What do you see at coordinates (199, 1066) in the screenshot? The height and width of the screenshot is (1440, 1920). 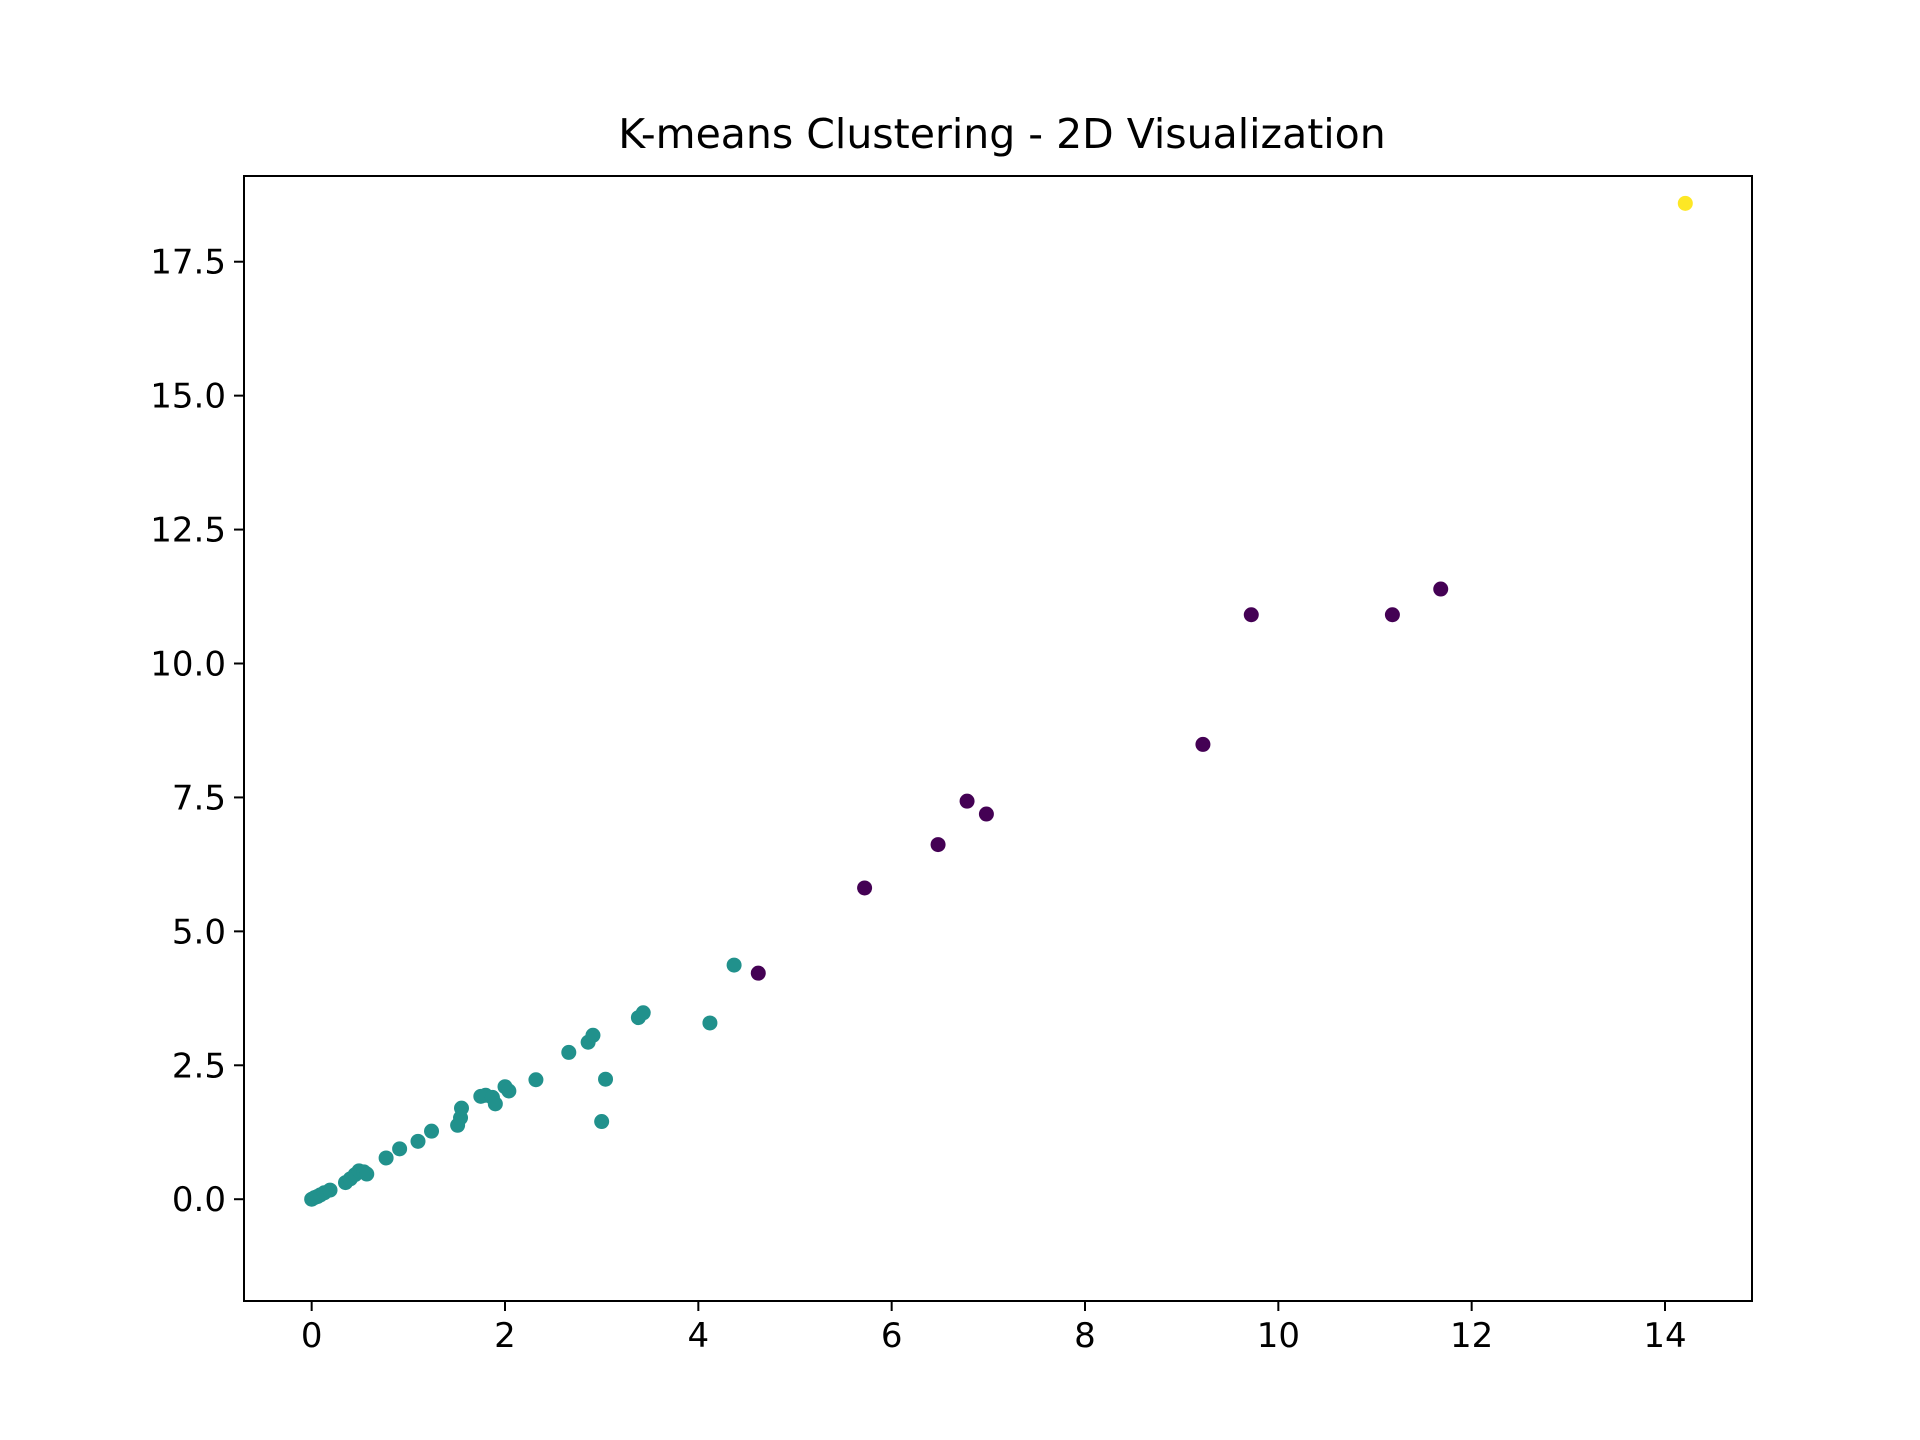 I see `y-tick-label: 2.5` at bounding box center [199, 1066].